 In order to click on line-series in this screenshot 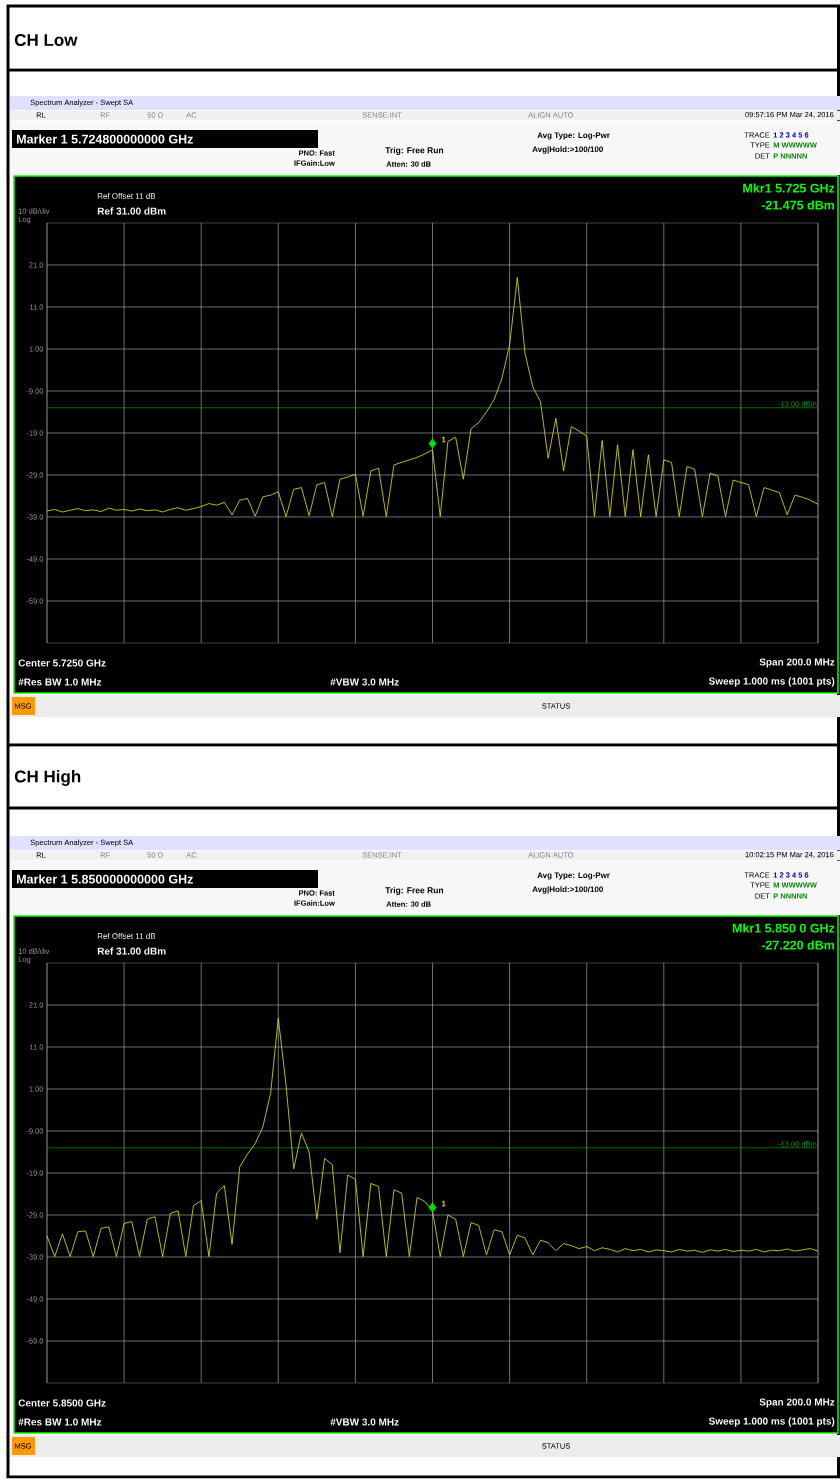, I will do `click(432, 1137)`.